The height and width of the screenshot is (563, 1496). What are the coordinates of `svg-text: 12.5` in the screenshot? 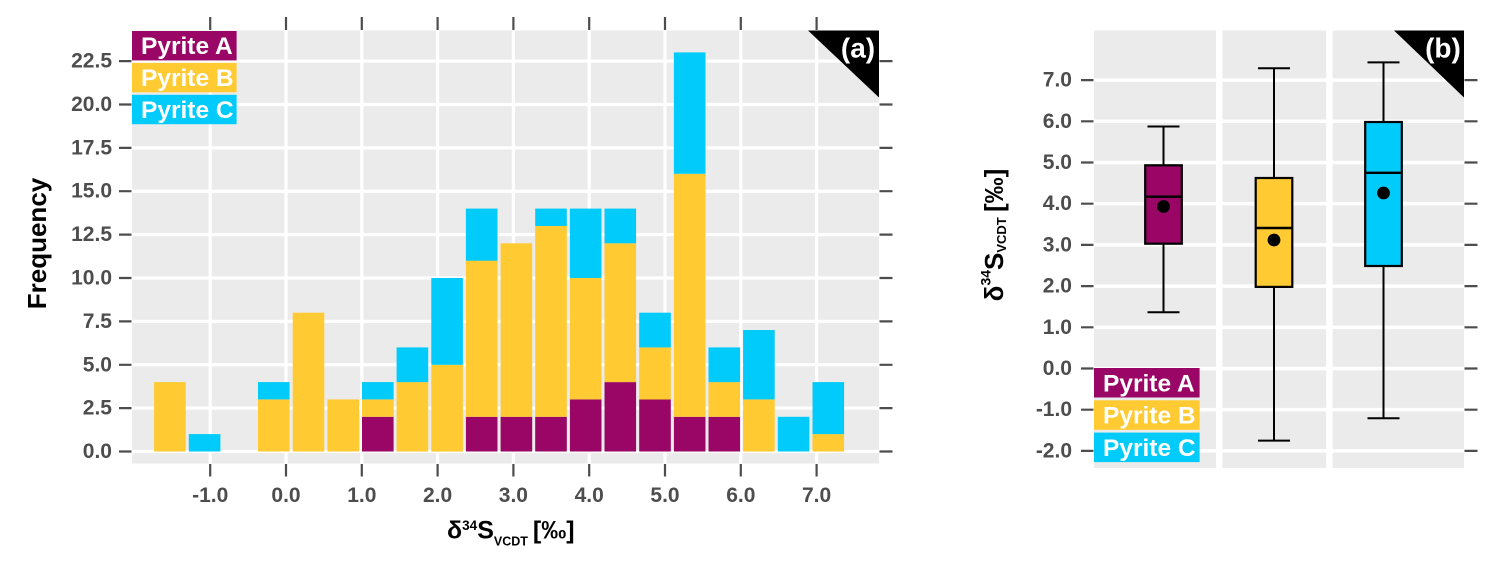 It's located at (91, 234).